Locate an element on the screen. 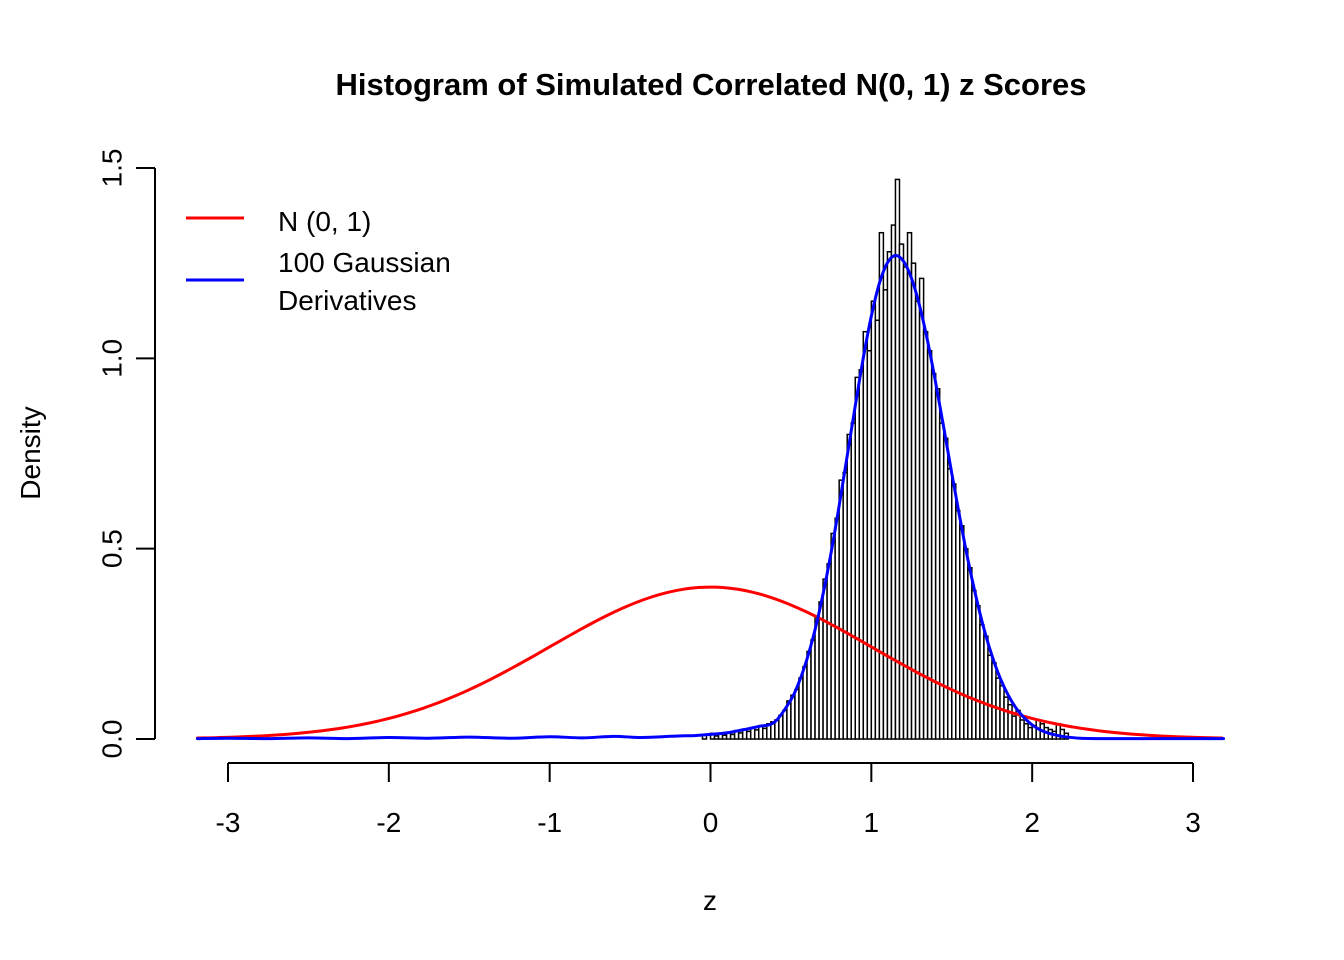 This screenshot has height=960, width=1344. legend-label-normal: N (0, 1) is located at coordinates (325, 221).